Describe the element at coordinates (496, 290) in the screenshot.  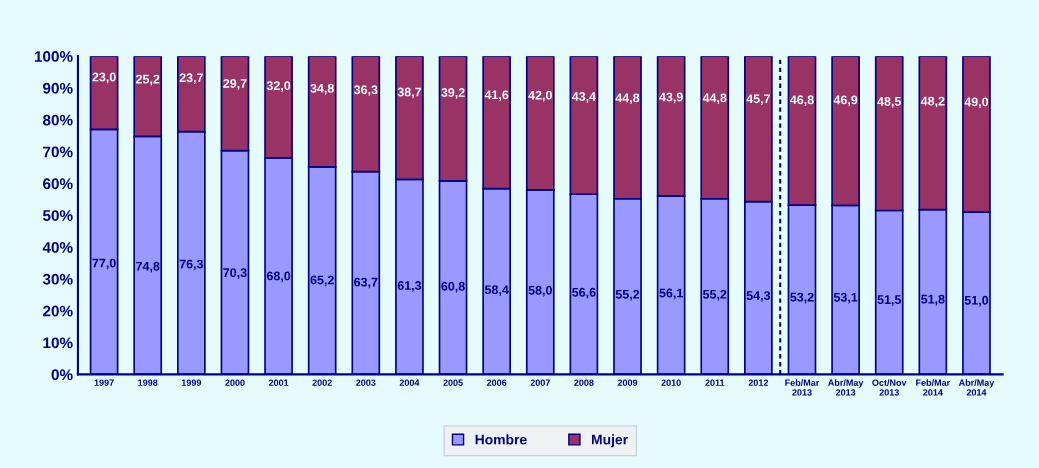
I see `data-label: 58,4` at that location.